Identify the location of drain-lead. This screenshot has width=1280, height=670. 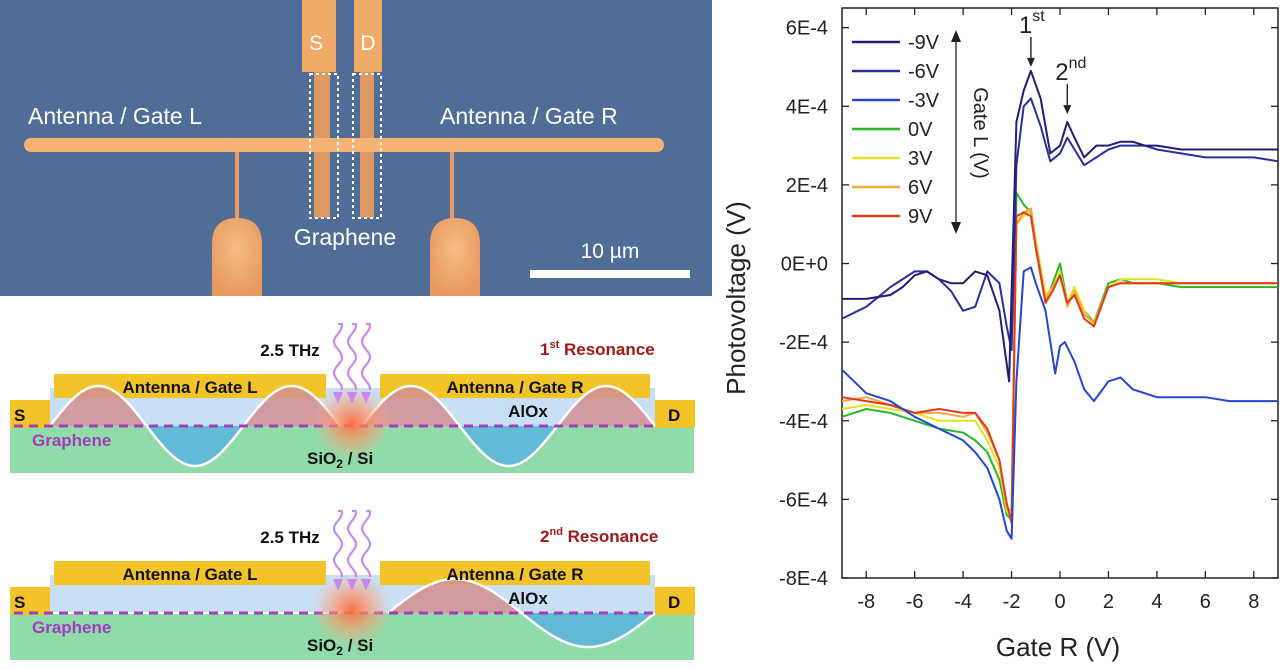
(368, 36).